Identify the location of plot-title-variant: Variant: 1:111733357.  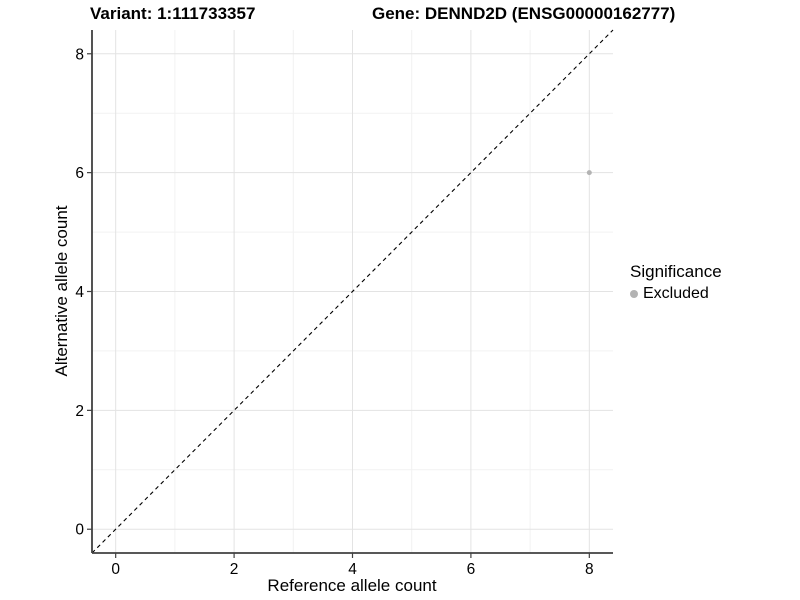
(173, 13).